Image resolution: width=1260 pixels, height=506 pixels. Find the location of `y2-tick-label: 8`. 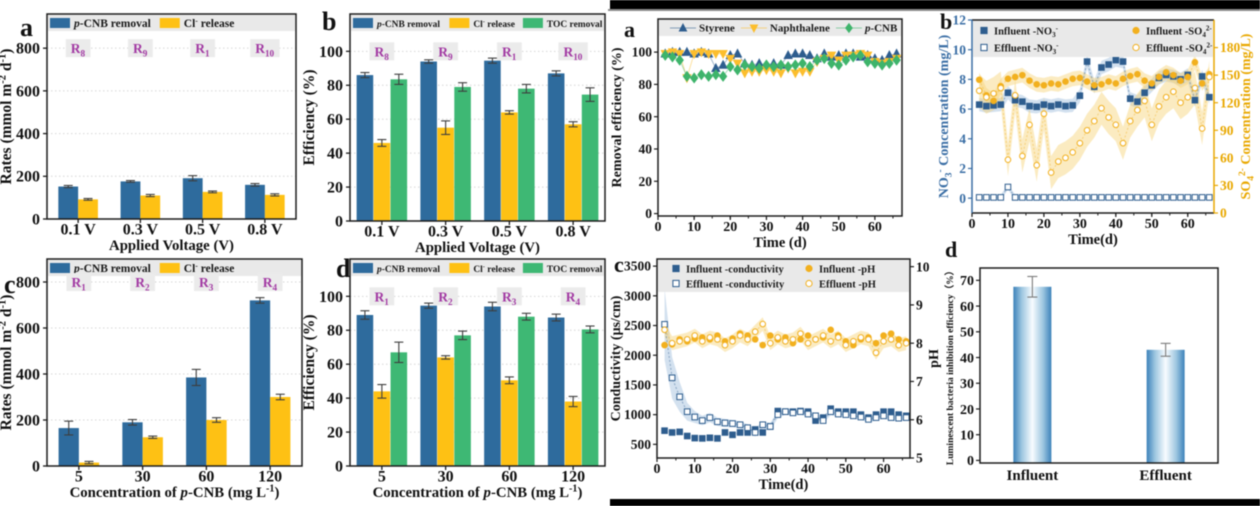

y2-tick-label: 8 is located at coordinates (919, 343).